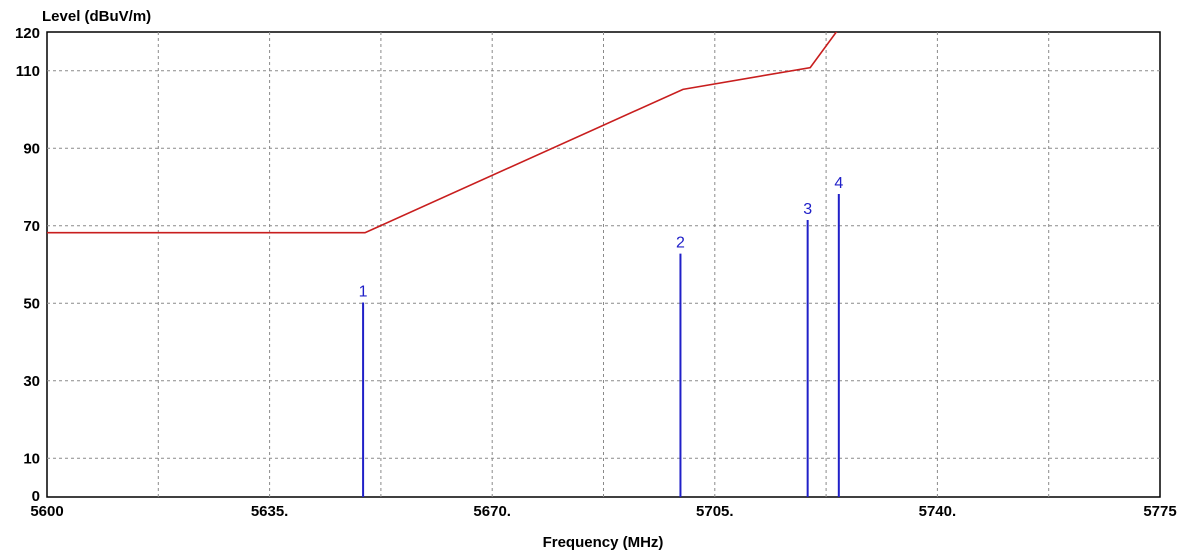 The height and width of the screenshot is (556, 1184). What do you see at coordinates (680, 243) in the screenshot?
I see `marker-label-2: 2` at bounding box center [680, 243].